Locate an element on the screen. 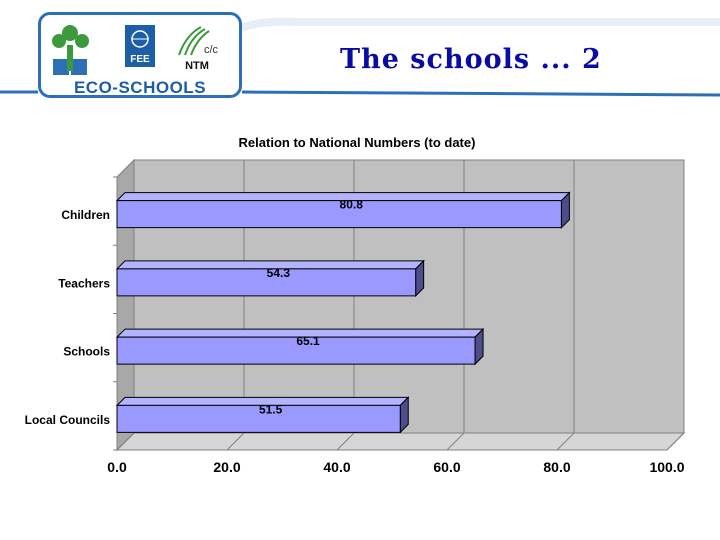 The image size is (720, 540). category-label: Teachers is located at coordinates (84, 283).